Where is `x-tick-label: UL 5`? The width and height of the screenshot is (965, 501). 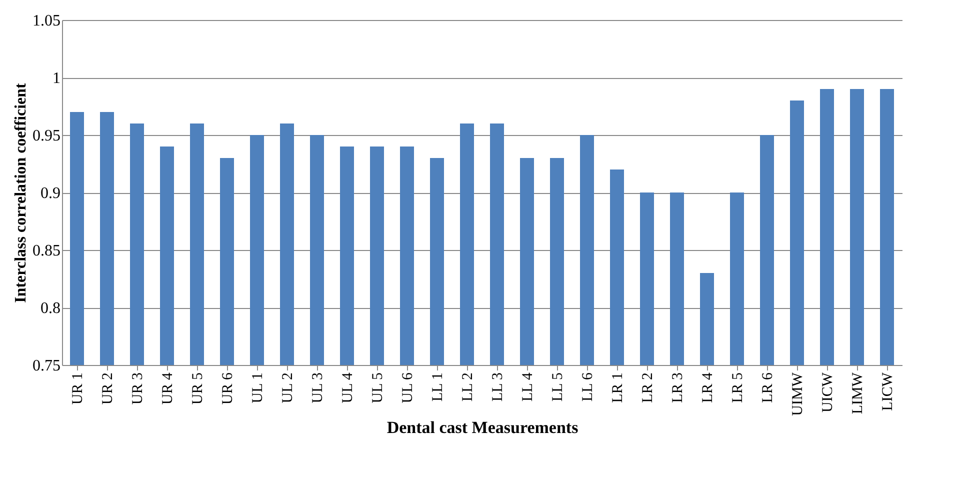 x-tick-label: UL 5 is located at coordinates (378, 388).